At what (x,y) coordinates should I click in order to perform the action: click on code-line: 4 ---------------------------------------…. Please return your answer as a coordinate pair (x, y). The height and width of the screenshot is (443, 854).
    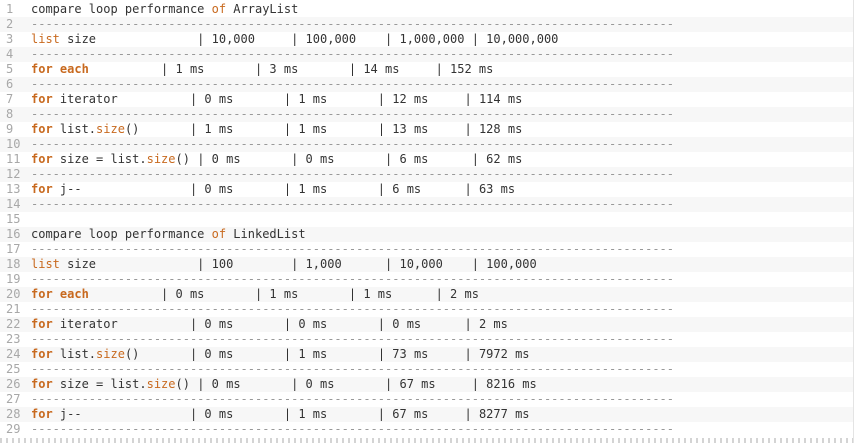
    Looking at the image, I should click on (426, 54).